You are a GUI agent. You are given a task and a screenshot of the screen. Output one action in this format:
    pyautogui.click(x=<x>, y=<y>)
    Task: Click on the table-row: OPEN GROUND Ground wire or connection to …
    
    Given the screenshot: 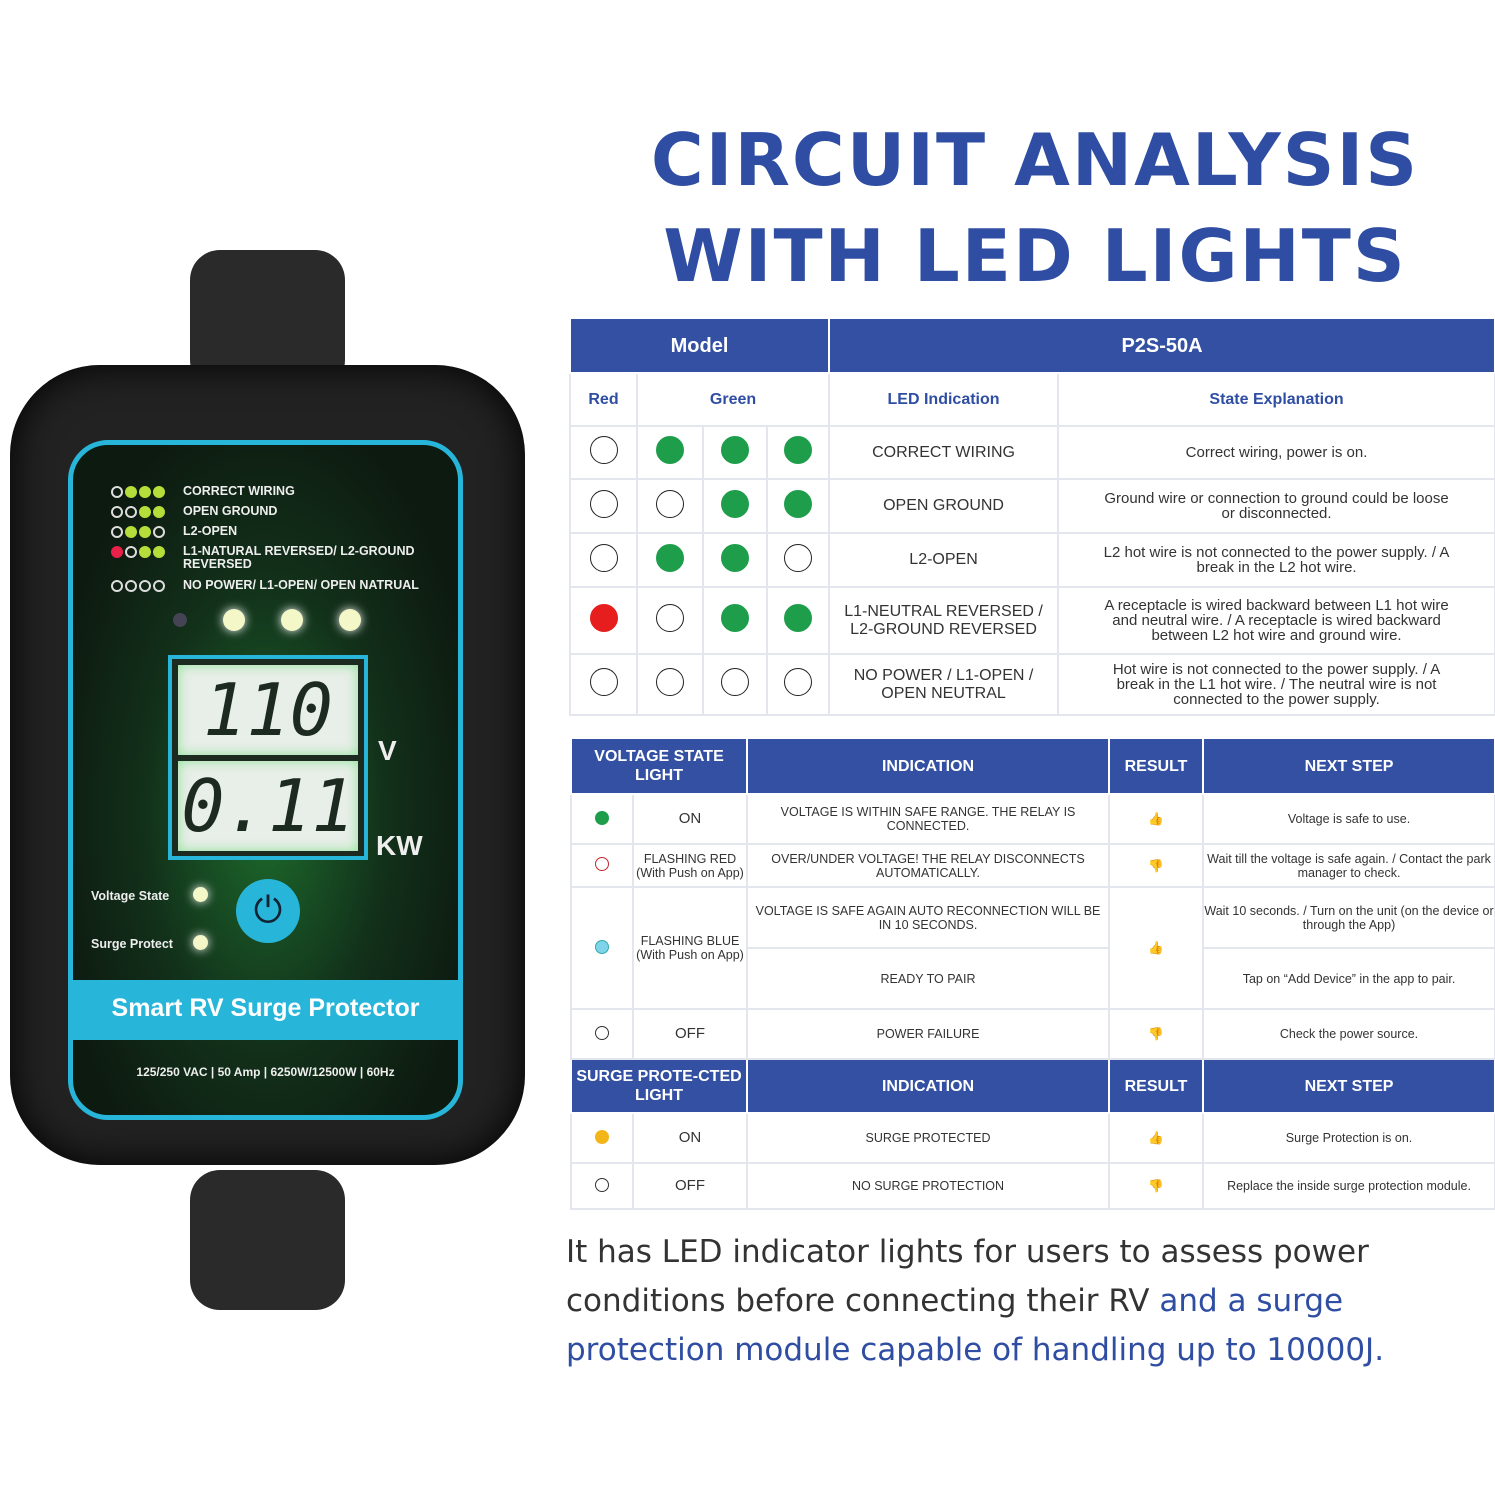 What is the action you would take?
    pyautogui.click(x=1032, y=506)
    